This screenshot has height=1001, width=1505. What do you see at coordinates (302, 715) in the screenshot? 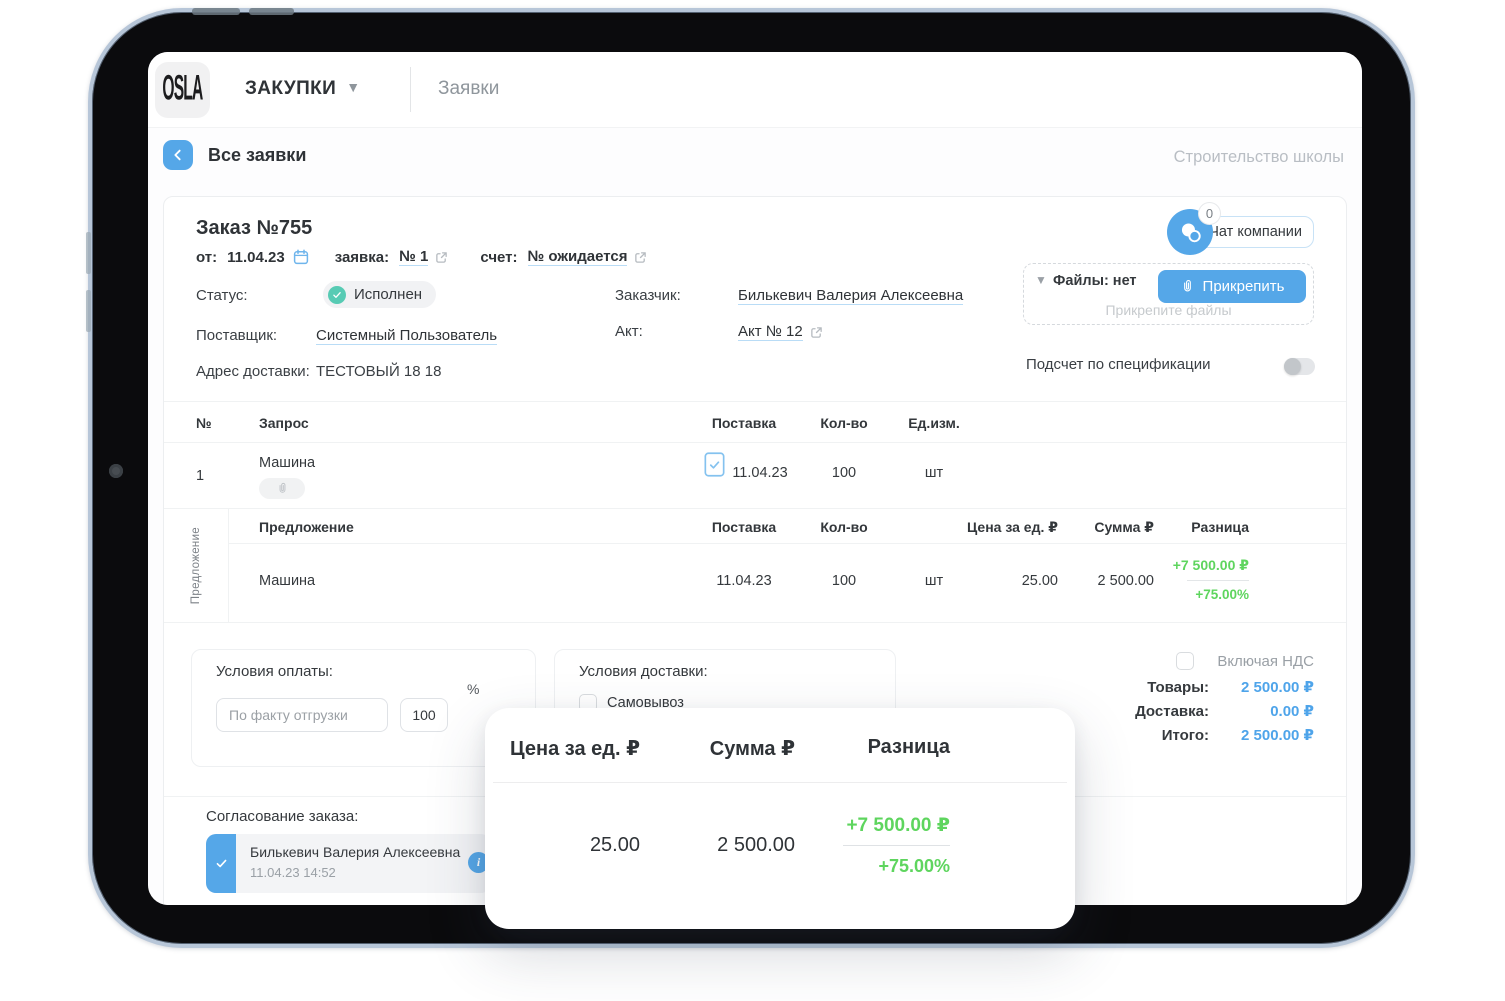
I see `payment-method-input` at bounding box center [302, 715].